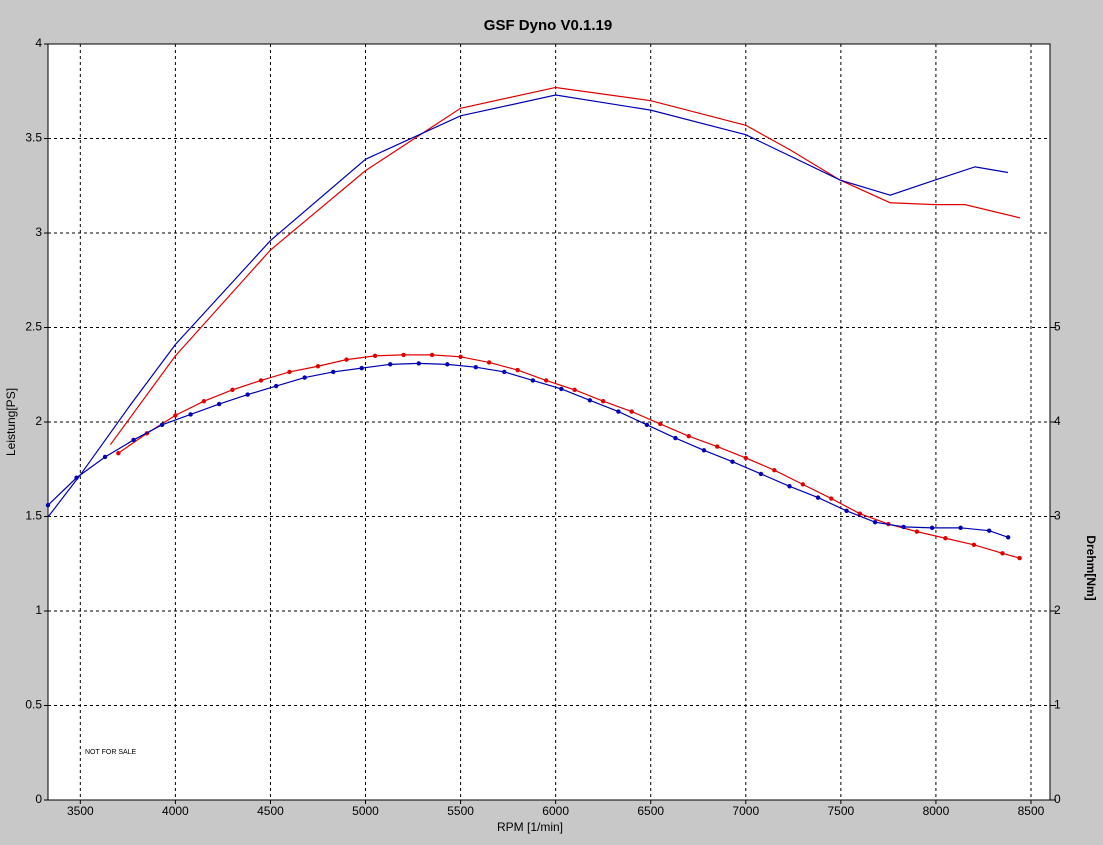  What do you see at coordinates (38, 799) in the screenshot?
I see `y-tick-label: 0` at bounding box center [38, 799].